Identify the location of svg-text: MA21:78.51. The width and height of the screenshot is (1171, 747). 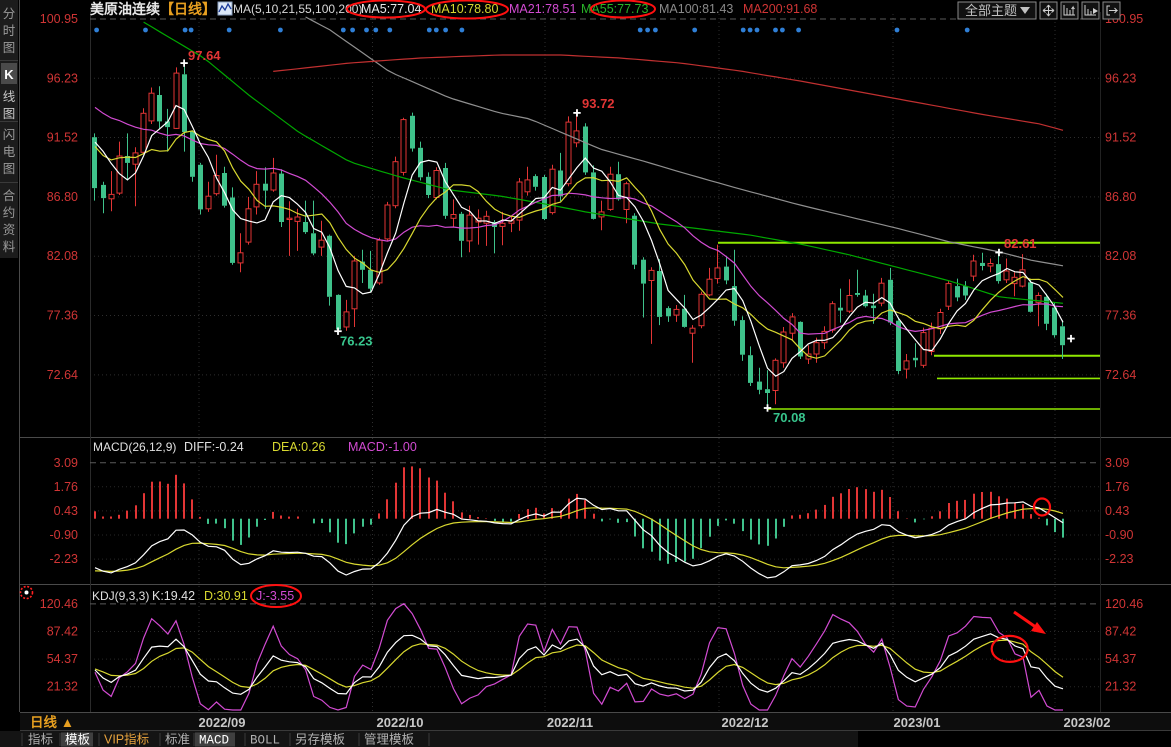
(542, 9).